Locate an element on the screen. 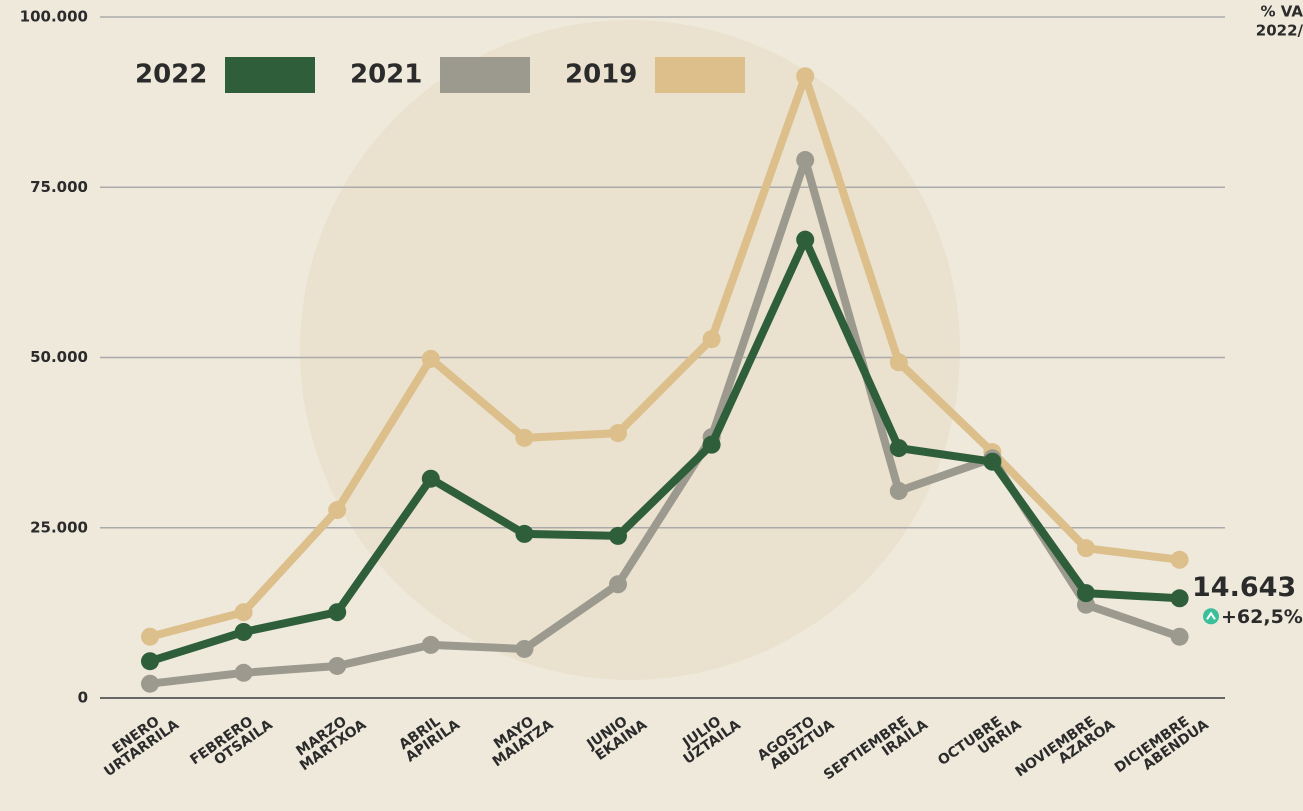  legend-label: 2019 is located at coordinates (601, 75).